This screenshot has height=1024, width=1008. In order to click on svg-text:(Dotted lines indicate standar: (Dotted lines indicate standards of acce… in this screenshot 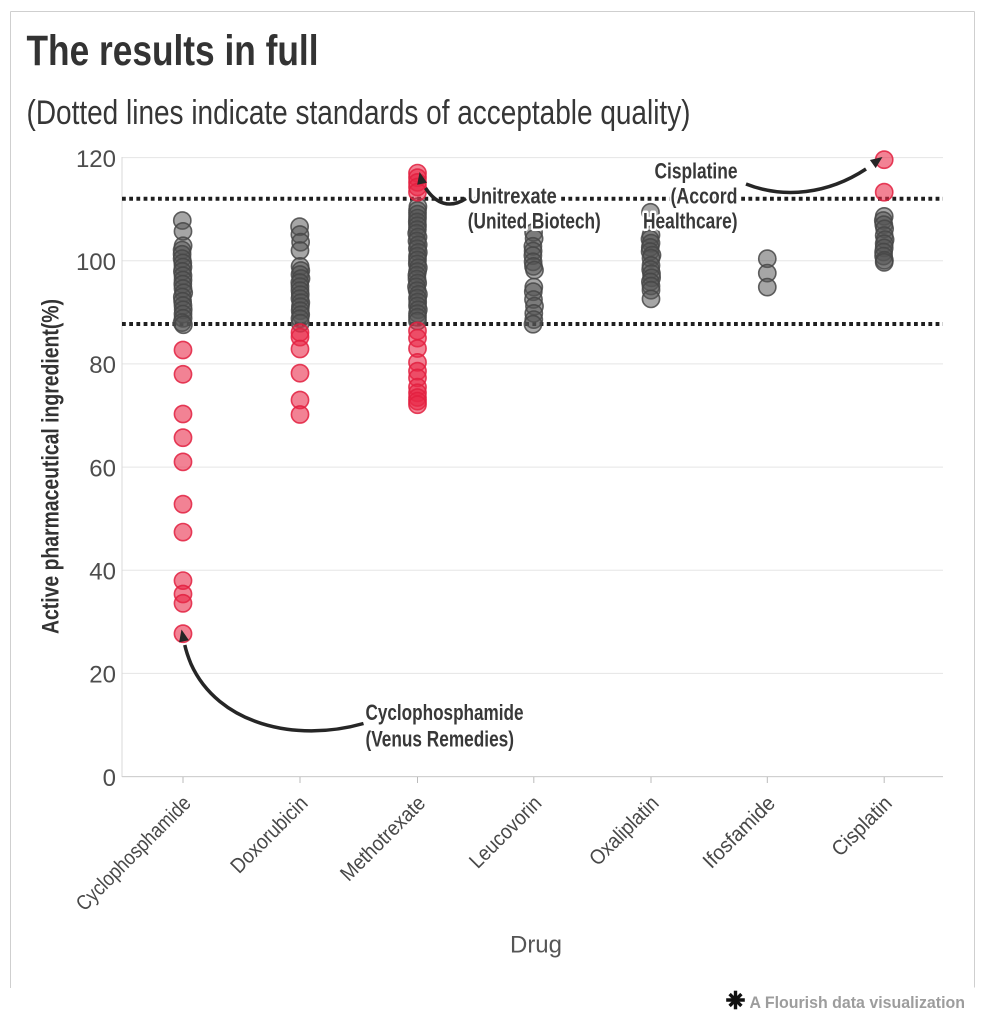, I will do `click(359, 113)`.